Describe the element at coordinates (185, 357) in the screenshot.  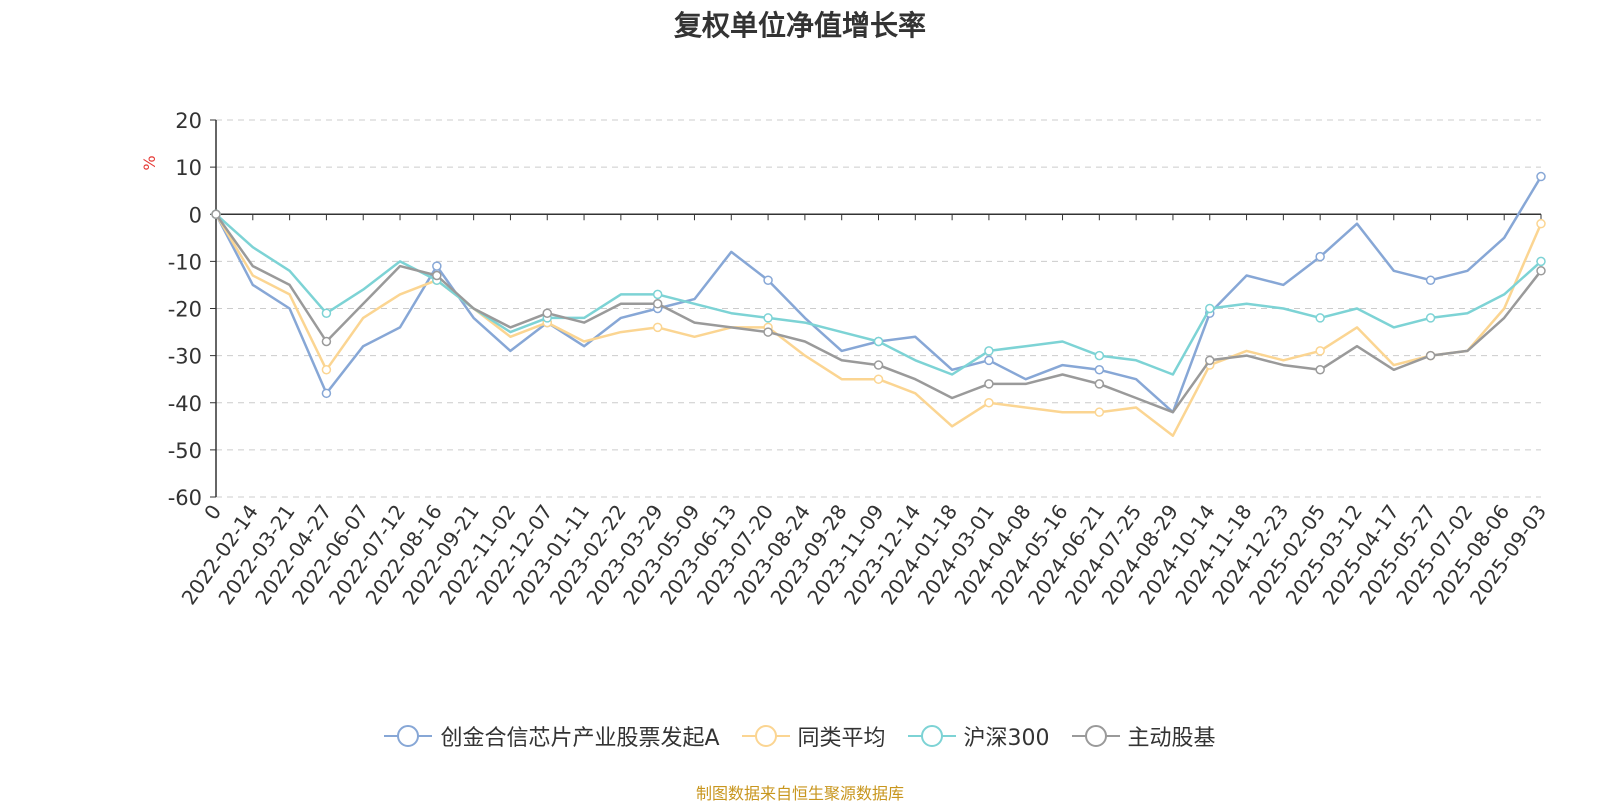
I see `y-tick-label: -30` at that location.